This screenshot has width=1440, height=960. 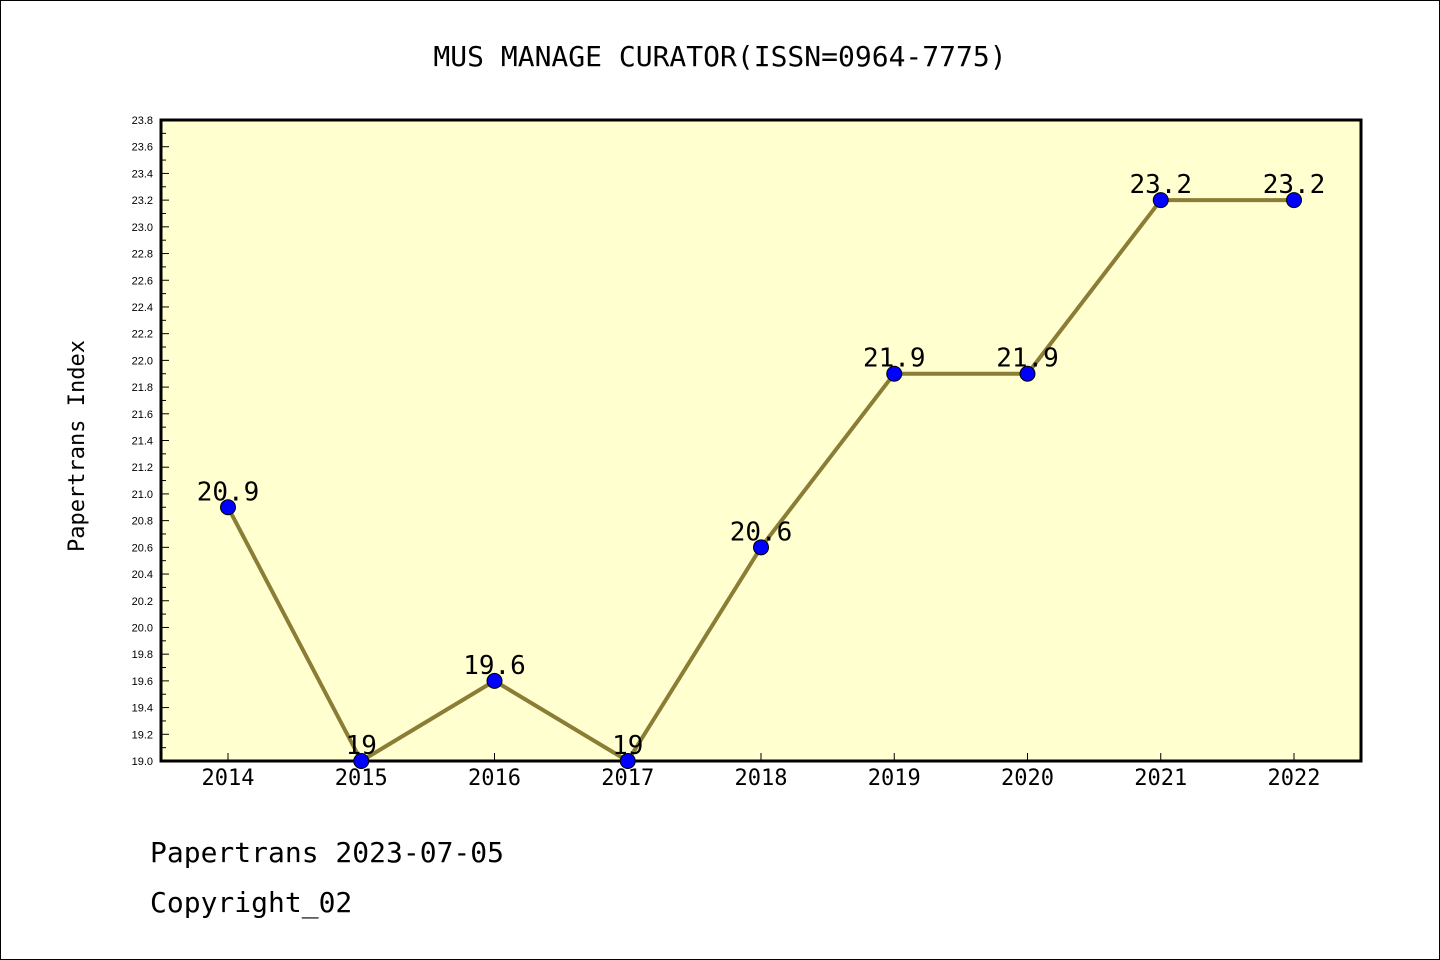 What do you see at coordinates (142, 201) in the screenshot?
I see `y-tick-label: 23.2` at bounding box center [142, 201].